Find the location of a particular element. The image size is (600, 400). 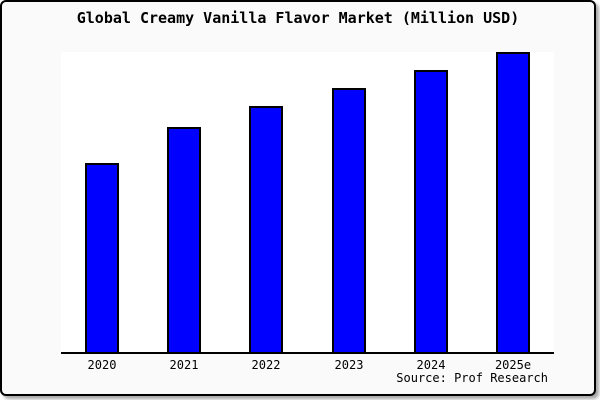

x-tick-label-2021: 2021 is located at coordinates (184, 365).